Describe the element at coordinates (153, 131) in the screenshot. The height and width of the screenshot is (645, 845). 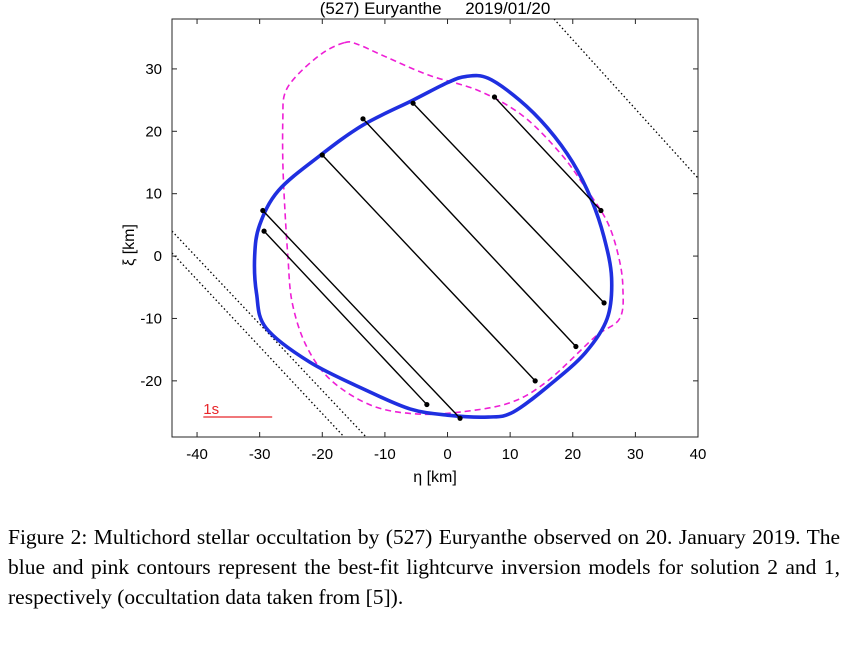
I see `y-tick-label: 20` at that location.